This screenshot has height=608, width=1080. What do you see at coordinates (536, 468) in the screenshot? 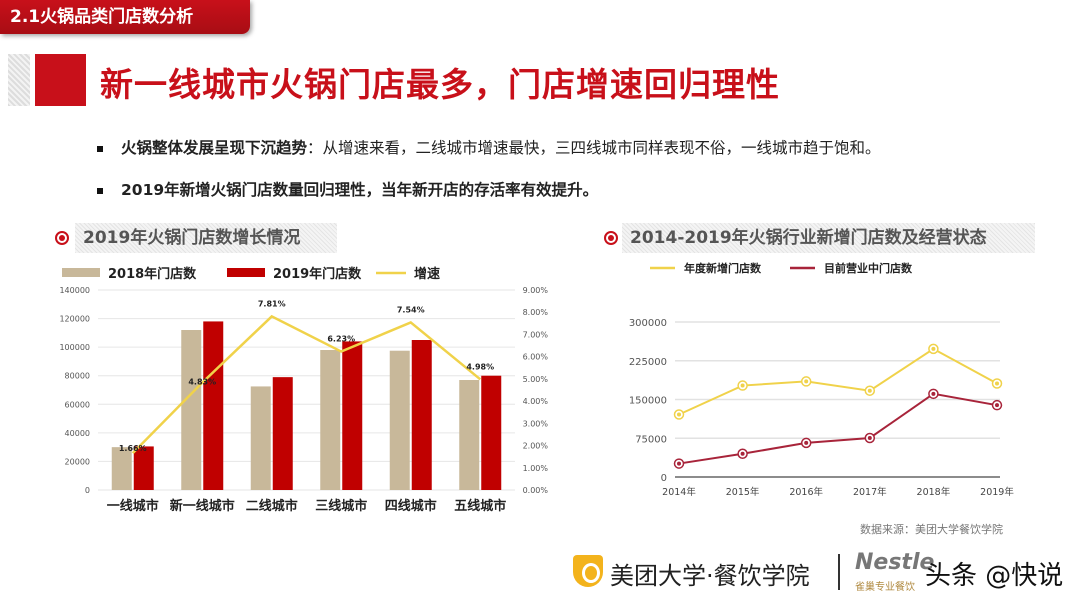
I see `y2-tick-label: 1.00%` at bounding box center [536, 468].